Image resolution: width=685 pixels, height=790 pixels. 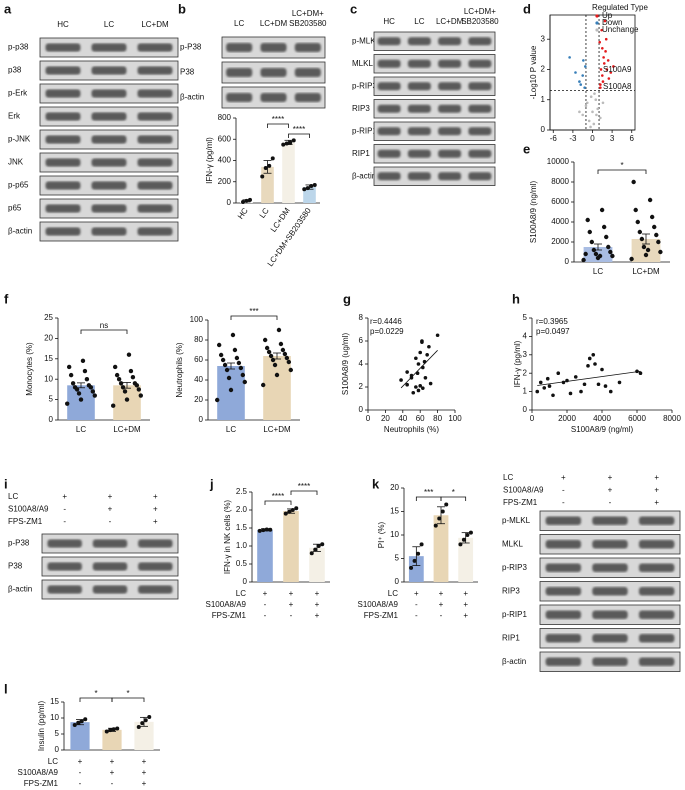 What do you see at coordinates (376, 483) in the screenshot?
I see `panel-label: k` at bounding box center [376, 483].